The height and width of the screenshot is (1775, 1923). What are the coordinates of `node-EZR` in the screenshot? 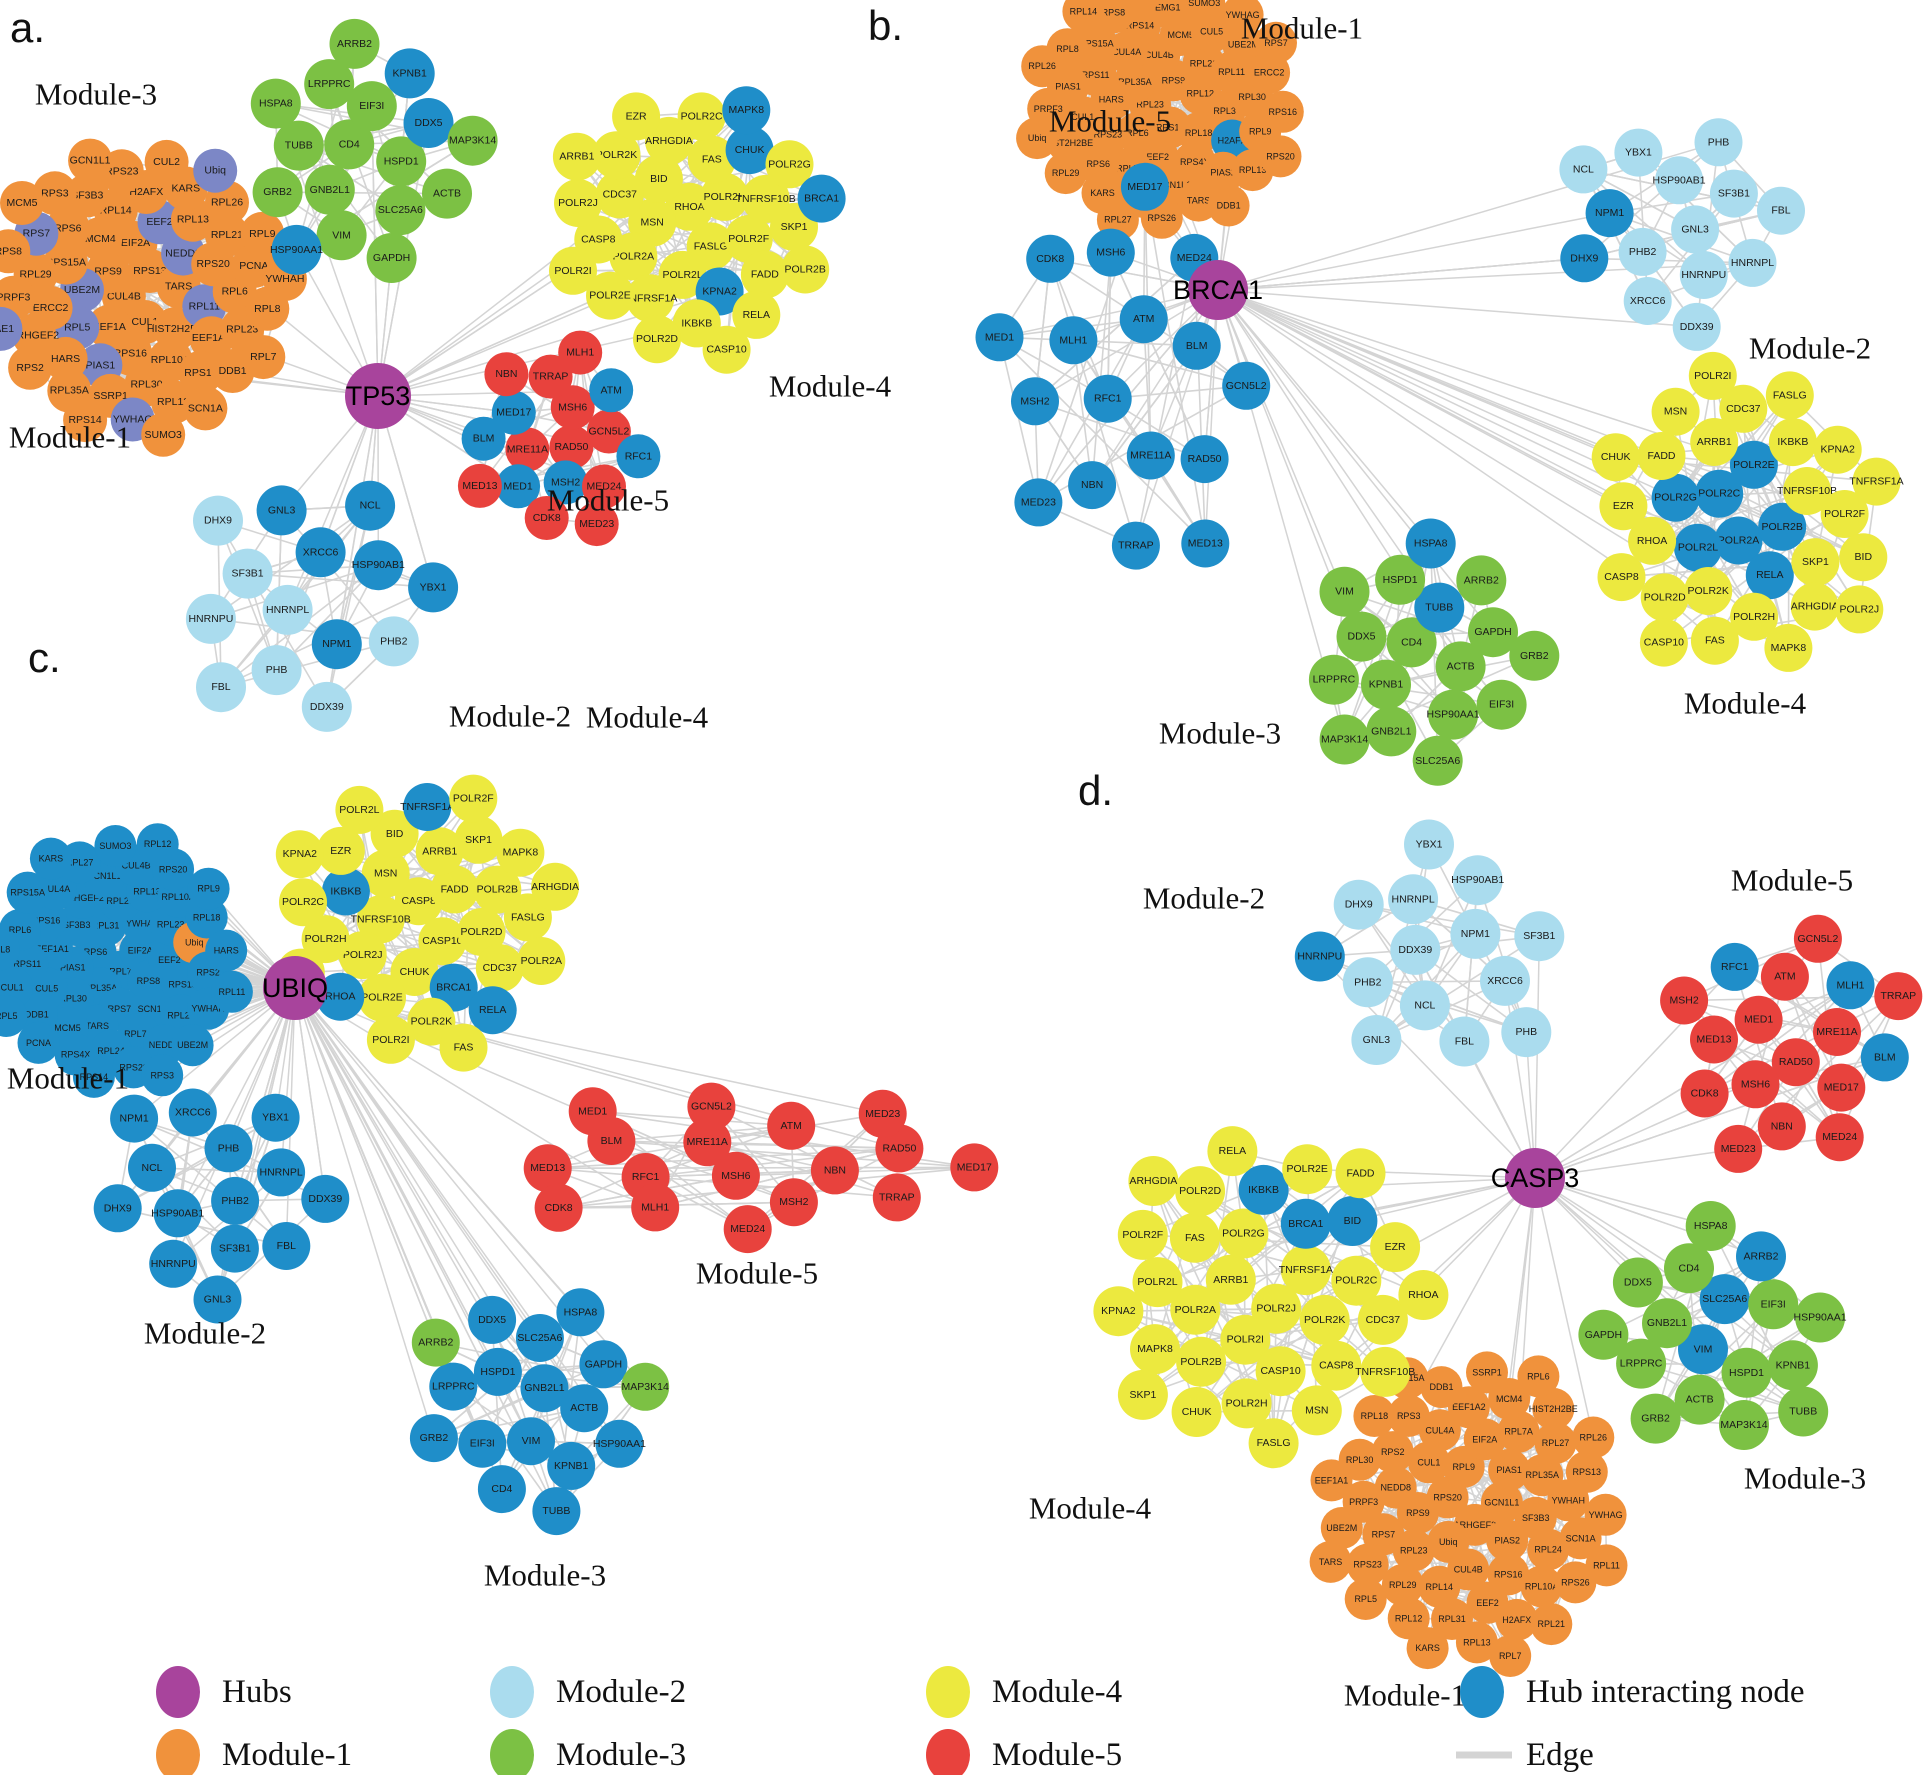 It's located at (636, 116).